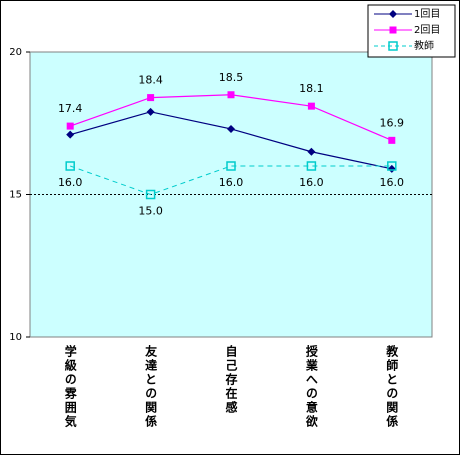 This screenshot has height=456, width=461. I want to click on x-tick-label: 学級の雰囲気, so click(70, 386).